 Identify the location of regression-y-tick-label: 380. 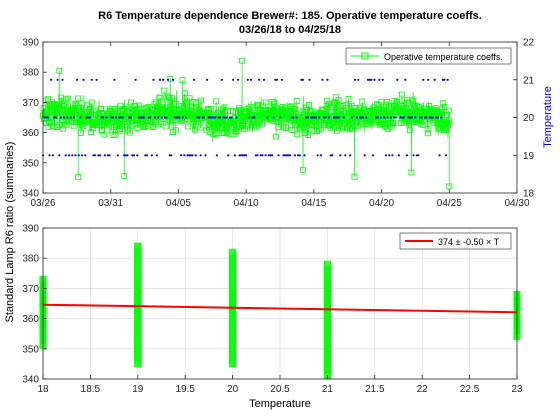
(30, 259).